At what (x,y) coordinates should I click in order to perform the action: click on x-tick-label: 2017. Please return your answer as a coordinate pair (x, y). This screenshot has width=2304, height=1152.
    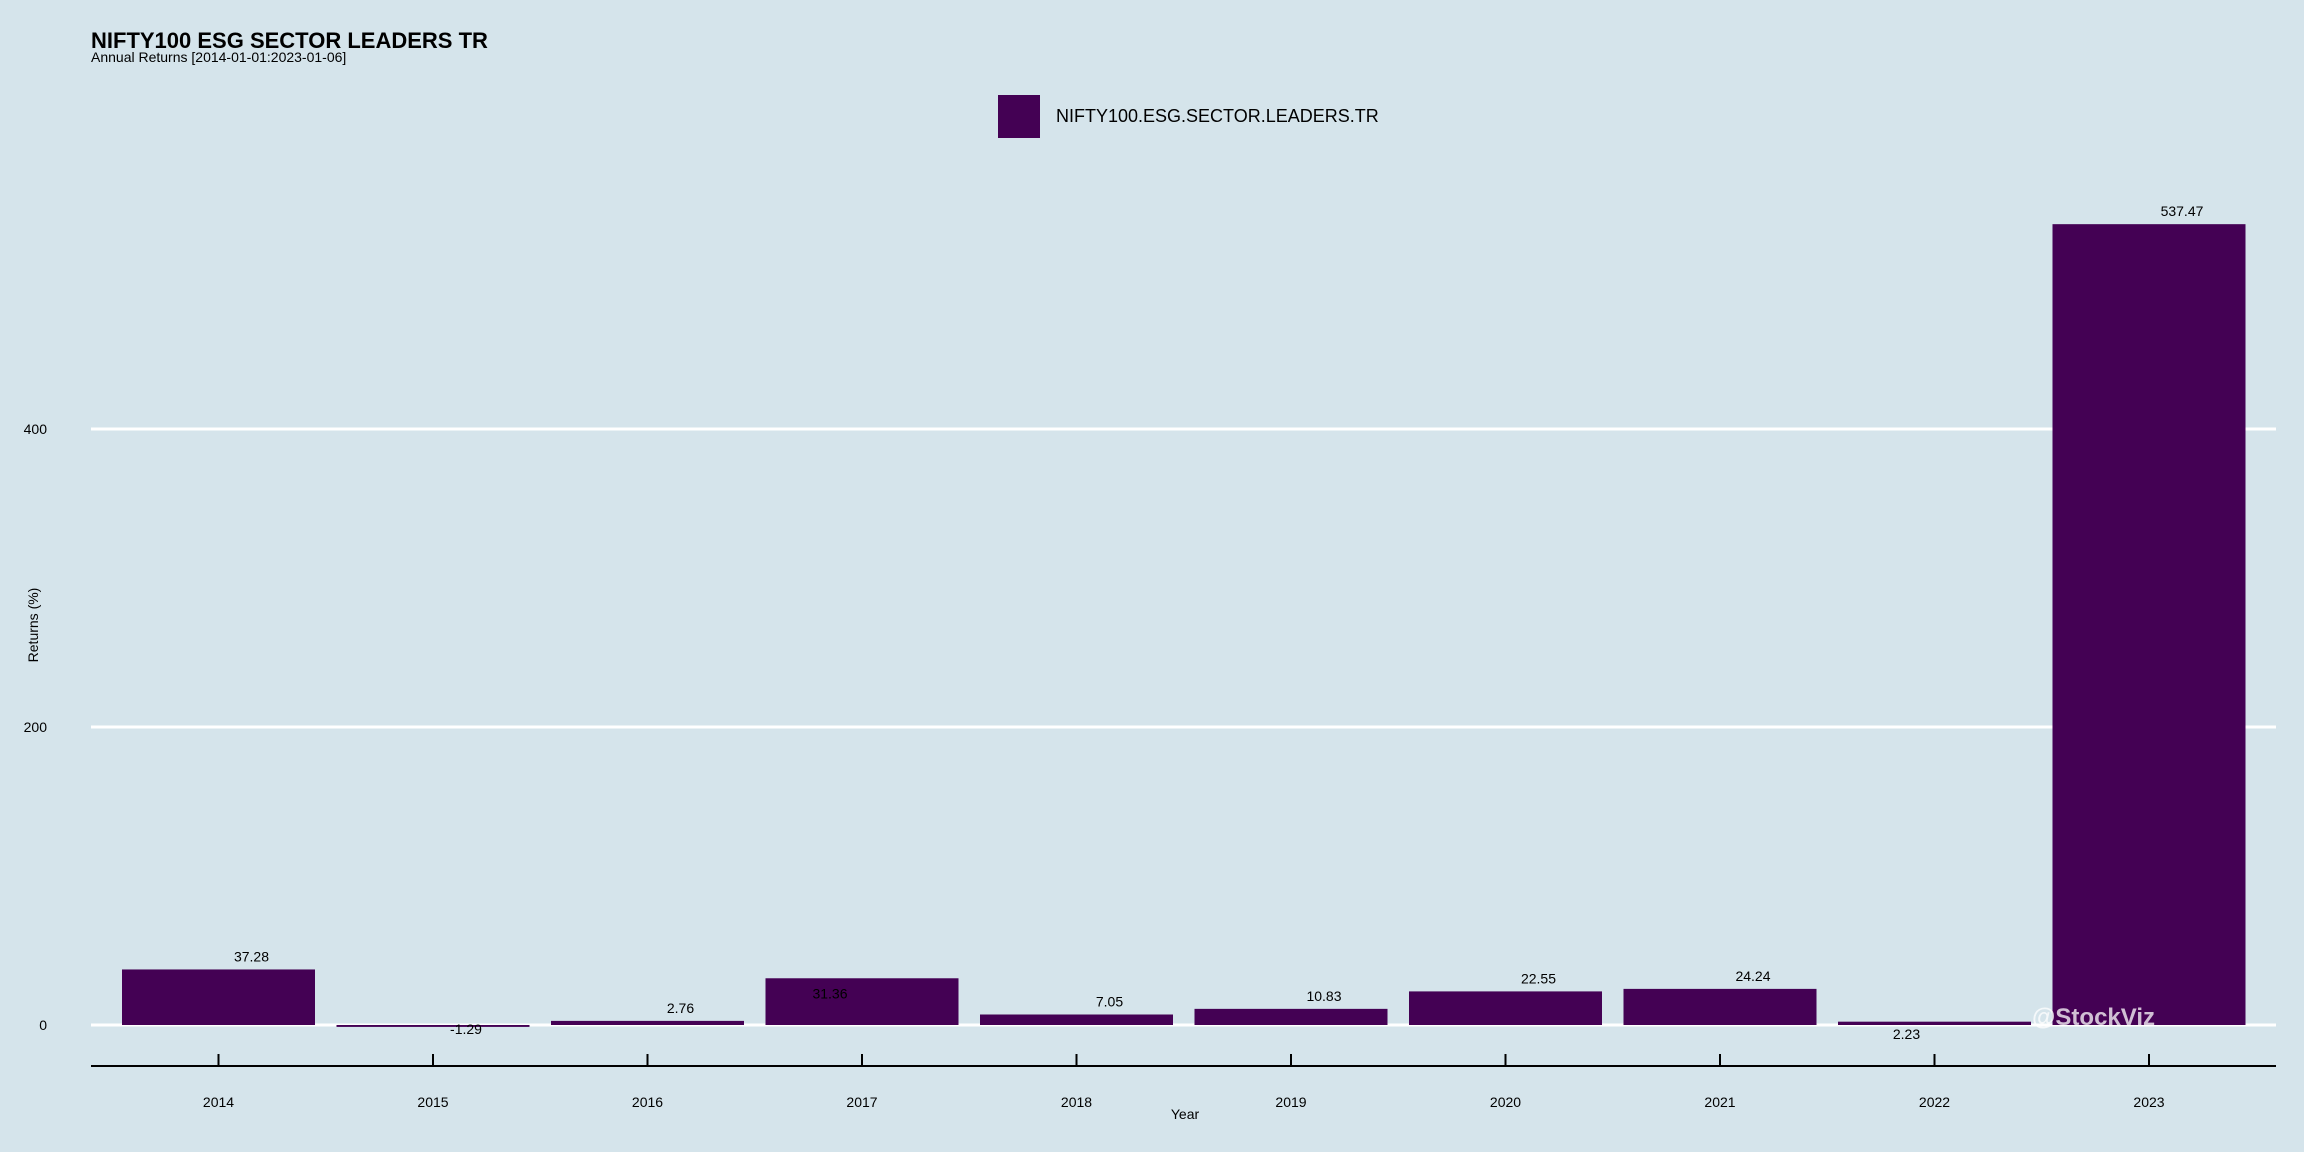
    Looking at the image, I should click on (861, 1102).